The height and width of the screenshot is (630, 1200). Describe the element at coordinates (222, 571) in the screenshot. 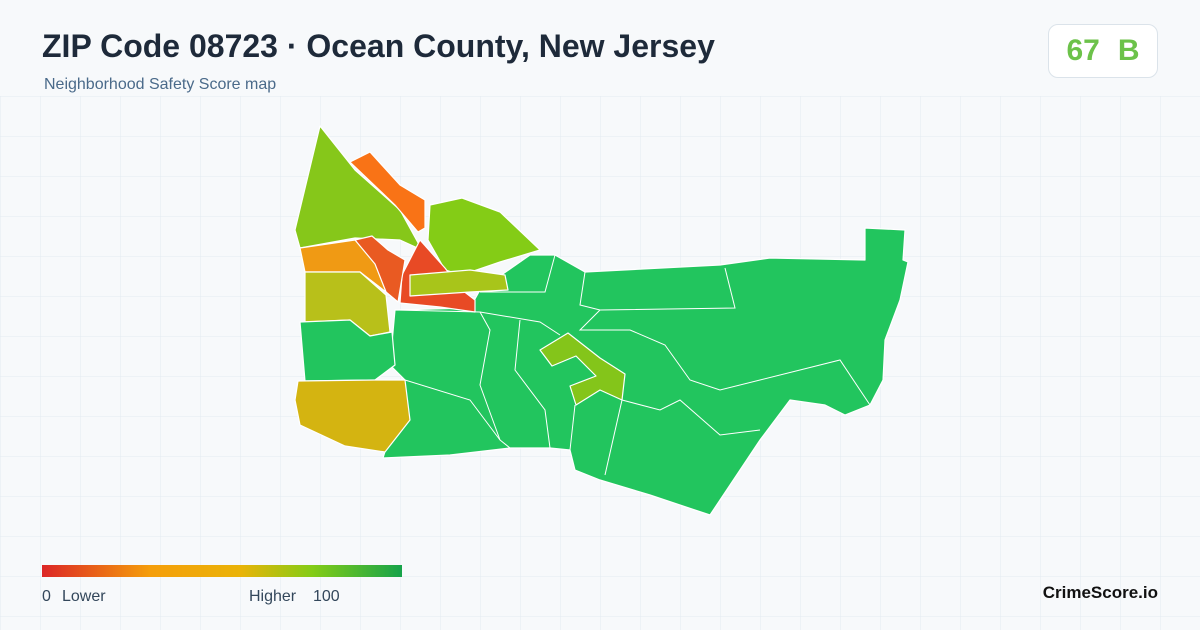

I see `legend-bar` at that location.